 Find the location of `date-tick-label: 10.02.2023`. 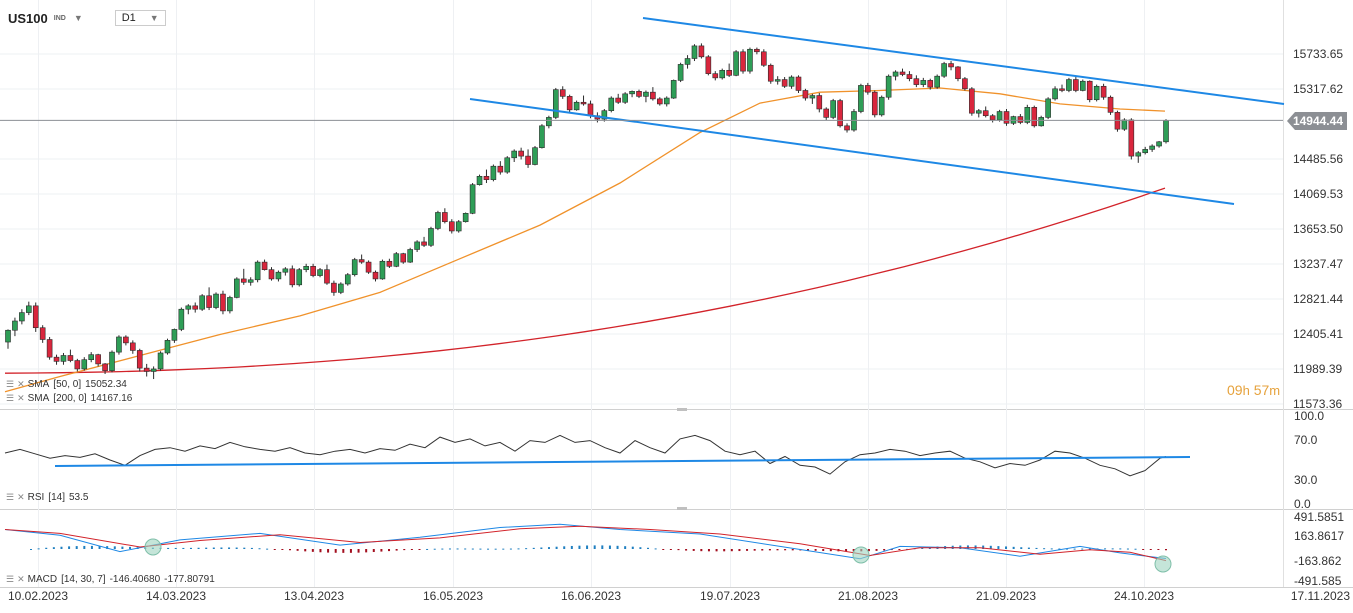

date-tick-label: 10.02.2023 is located at coordinates (38, 596).